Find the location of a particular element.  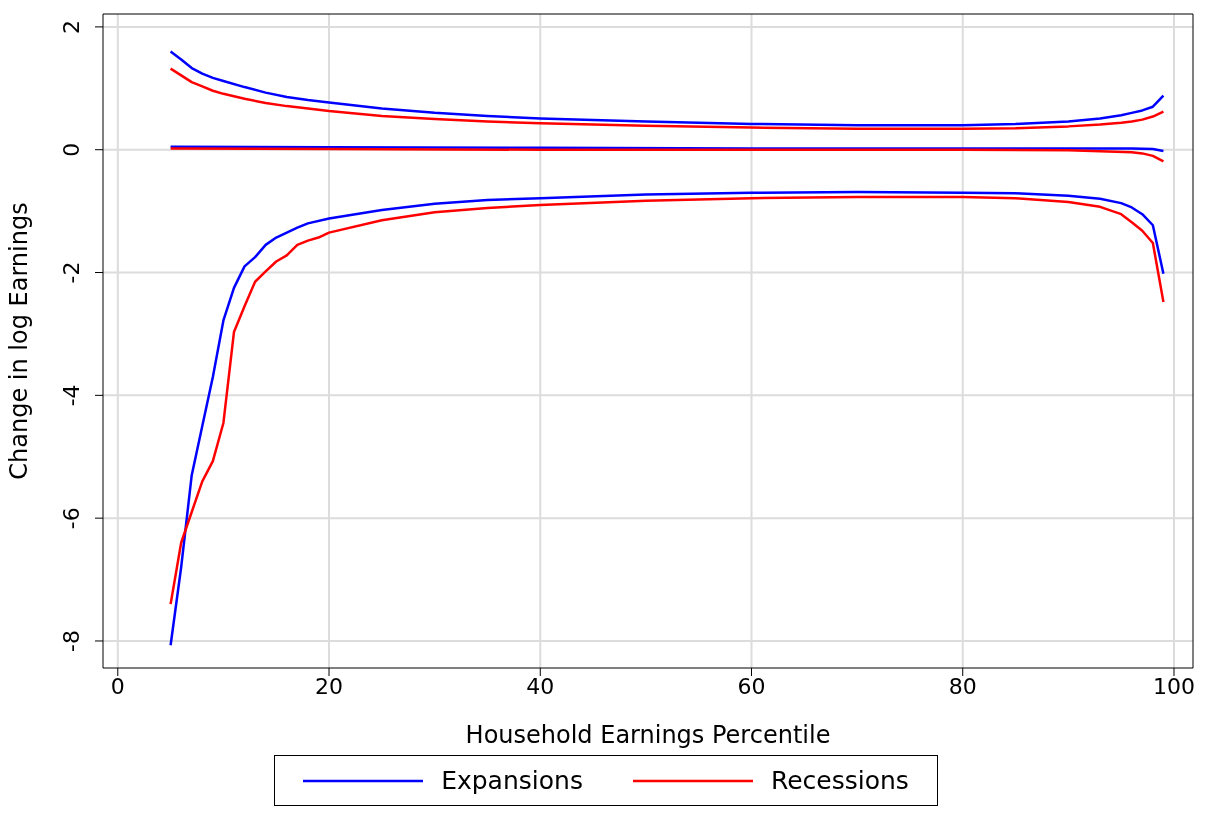

y-tick-label: 0 is located at coordinates (71, 149).